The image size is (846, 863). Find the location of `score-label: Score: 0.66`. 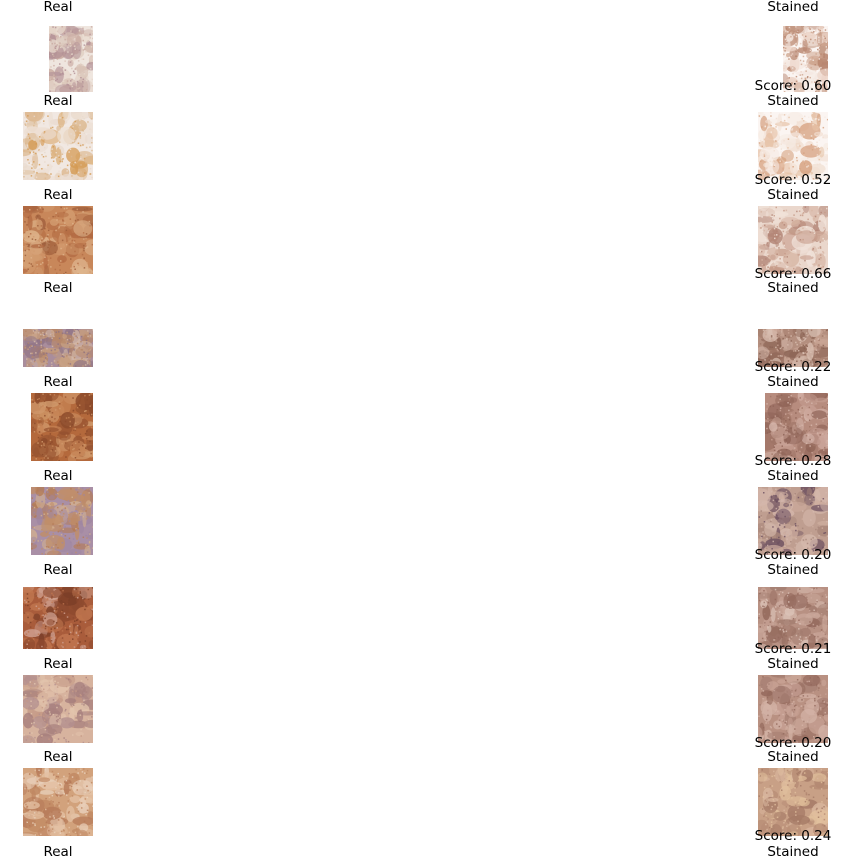

score-label: Score: 0.66 is located at coordinates (793, 274).